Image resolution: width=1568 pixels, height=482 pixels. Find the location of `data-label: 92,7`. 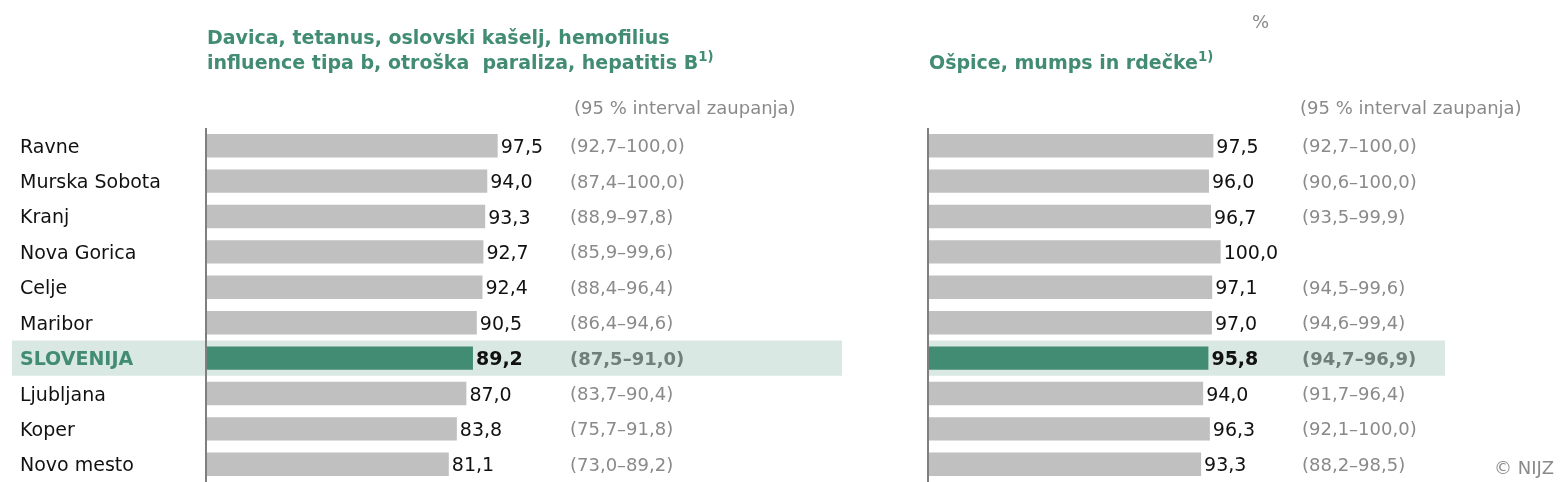

data-label: 92,7 is located at coordinates (507, 251).